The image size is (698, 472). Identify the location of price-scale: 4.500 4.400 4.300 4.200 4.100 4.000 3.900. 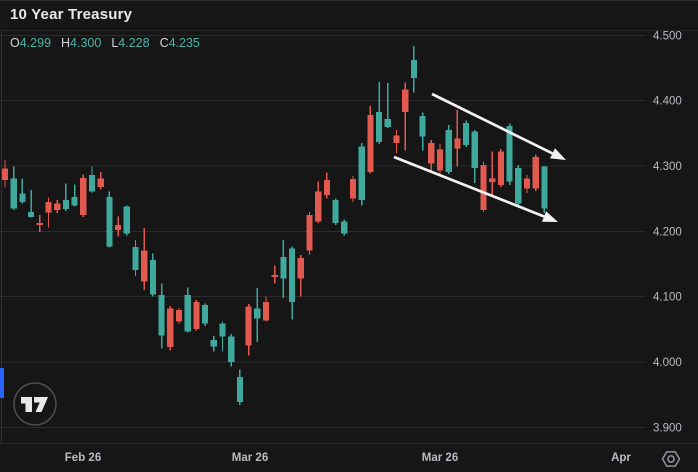
(667, 232).